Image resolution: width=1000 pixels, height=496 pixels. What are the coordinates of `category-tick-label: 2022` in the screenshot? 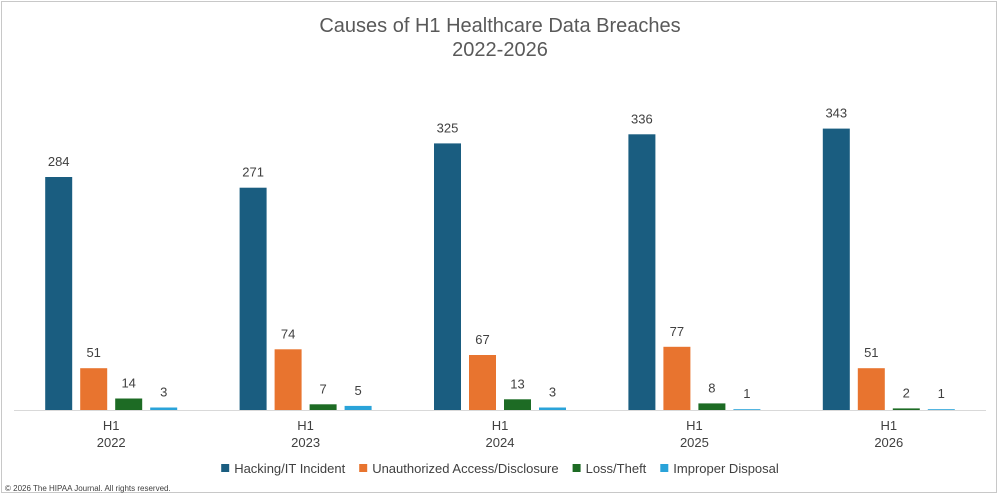 It's located at (111, 442).